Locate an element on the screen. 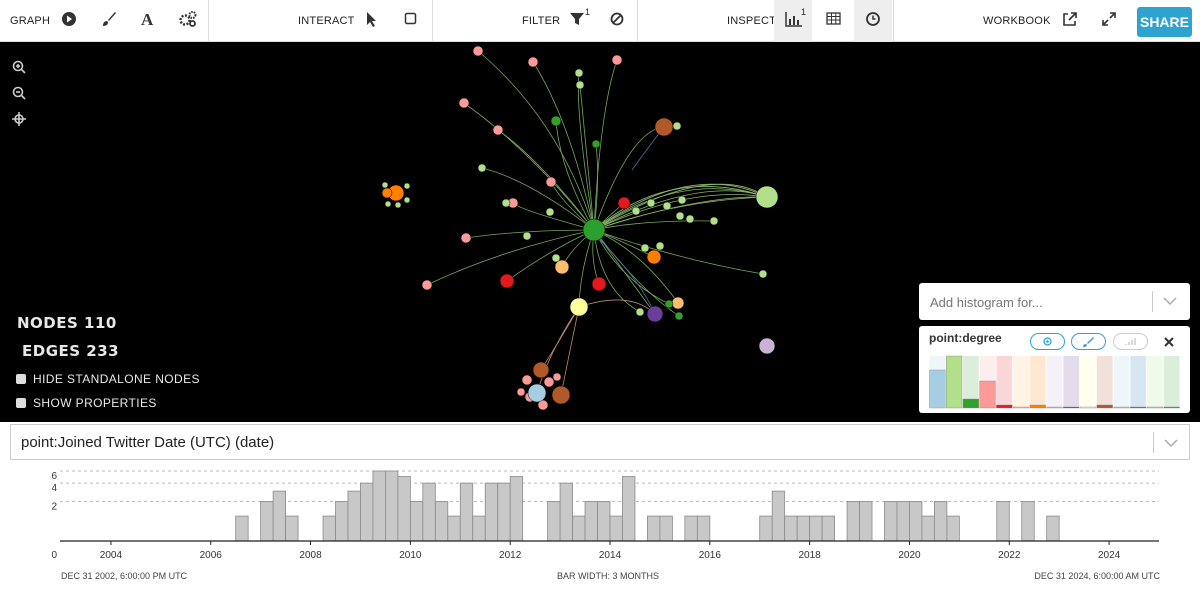  size-button is located at coordinates (1130, 341).